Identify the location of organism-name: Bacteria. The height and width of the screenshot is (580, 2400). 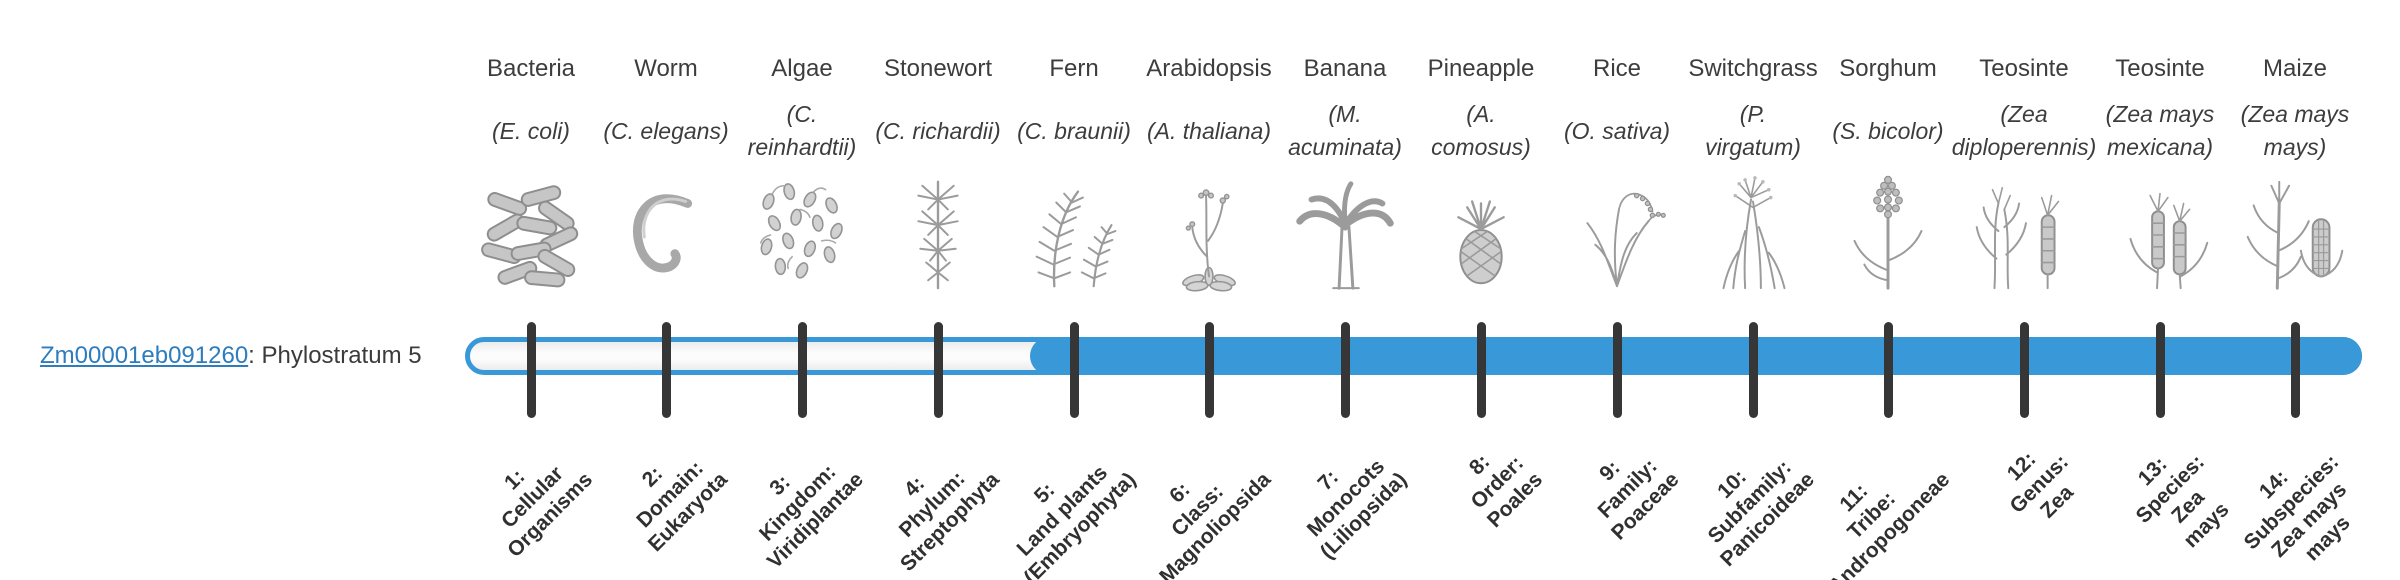
(531, 68).